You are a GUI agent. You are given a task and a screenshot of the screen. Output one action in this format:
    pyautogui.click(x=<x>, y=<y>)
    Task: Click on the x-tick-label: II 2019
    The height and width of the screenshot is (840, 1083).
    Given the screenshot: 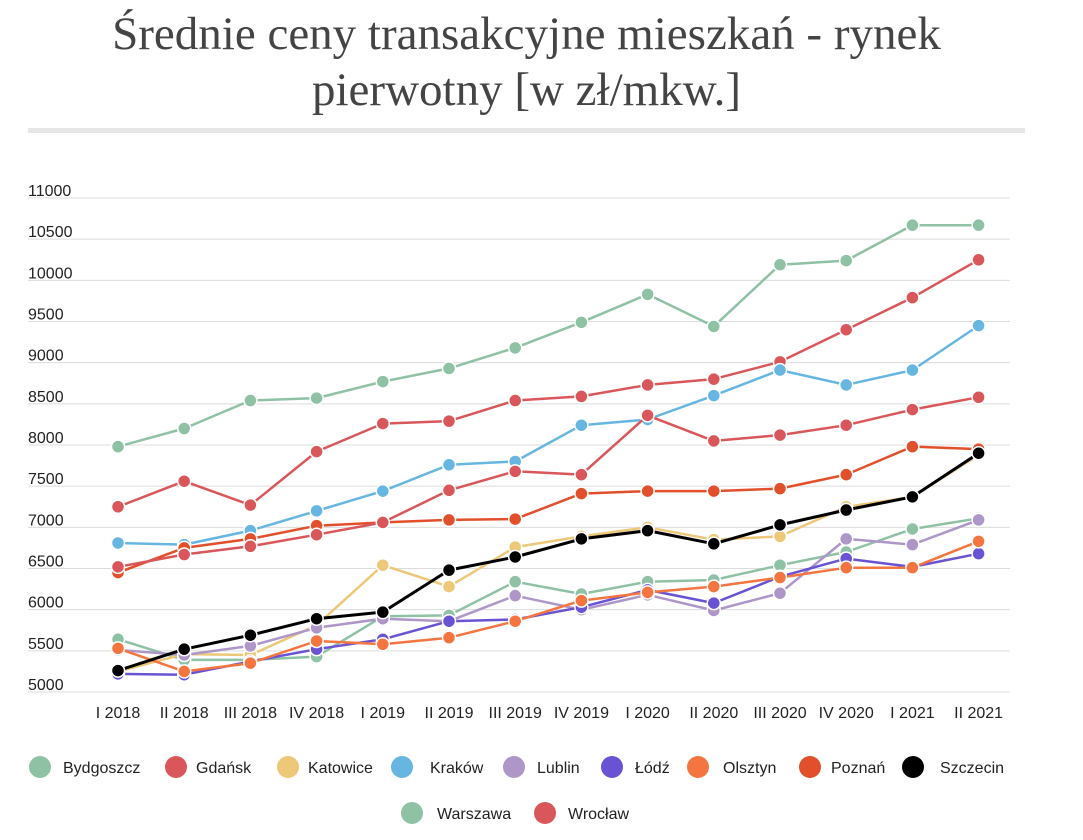 What is the action you would take?
    pyautogui.click(x=449, y=713)
    